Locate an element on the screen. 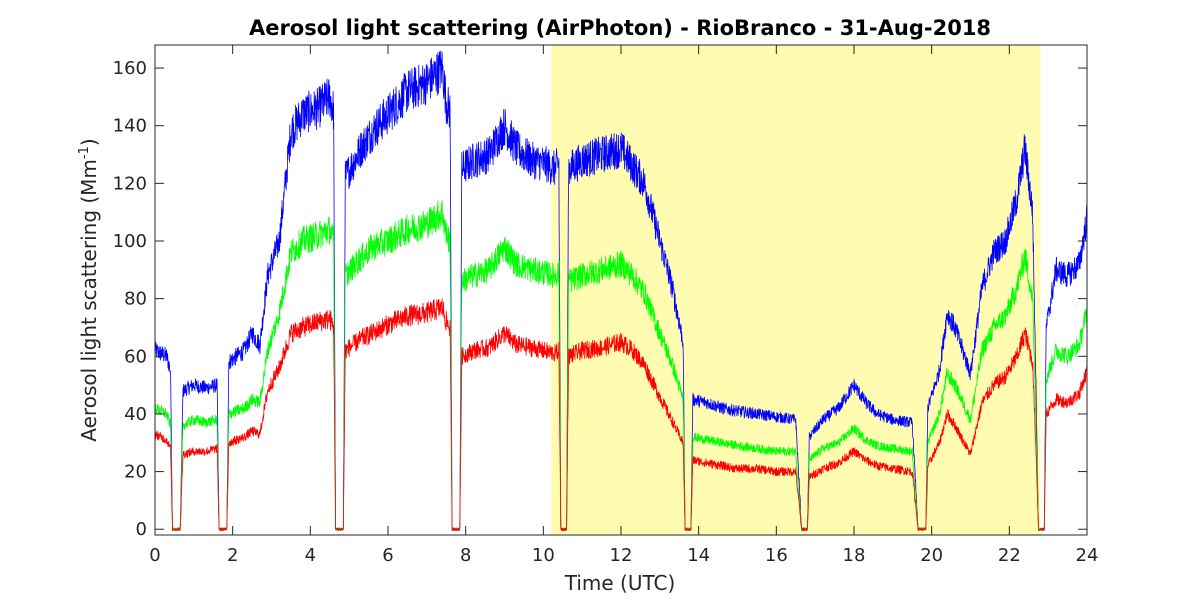 This screenshot has width=1200, height=604. x-tick-label: 18 is located at coordinates (854, 555).